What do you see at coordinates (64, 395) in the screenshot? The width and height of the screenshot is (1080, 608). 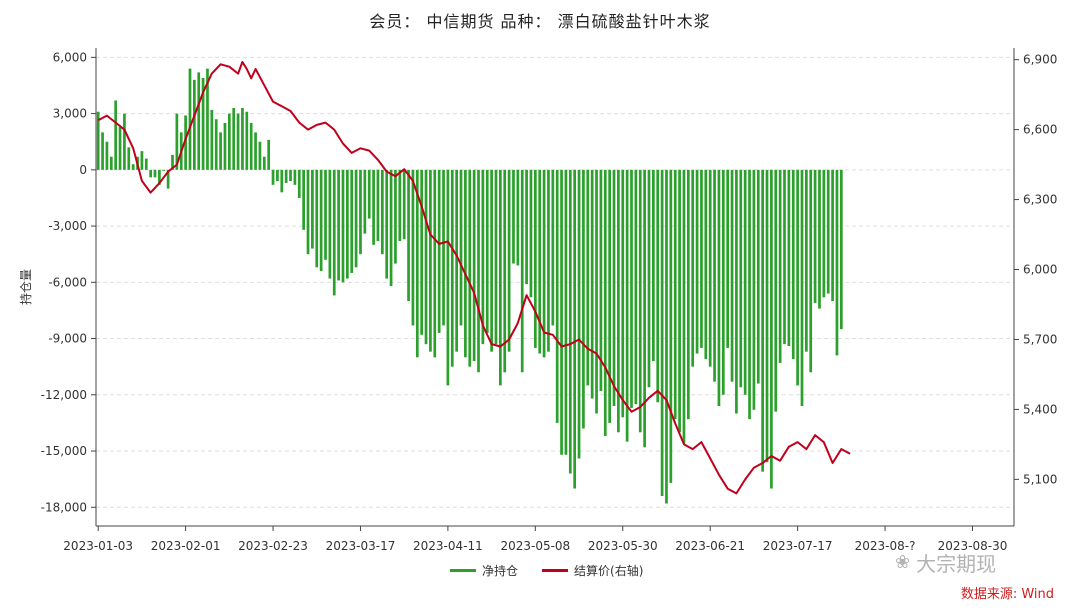 I see `y-tick-label: -12,000` at bounding box center [64, 395].